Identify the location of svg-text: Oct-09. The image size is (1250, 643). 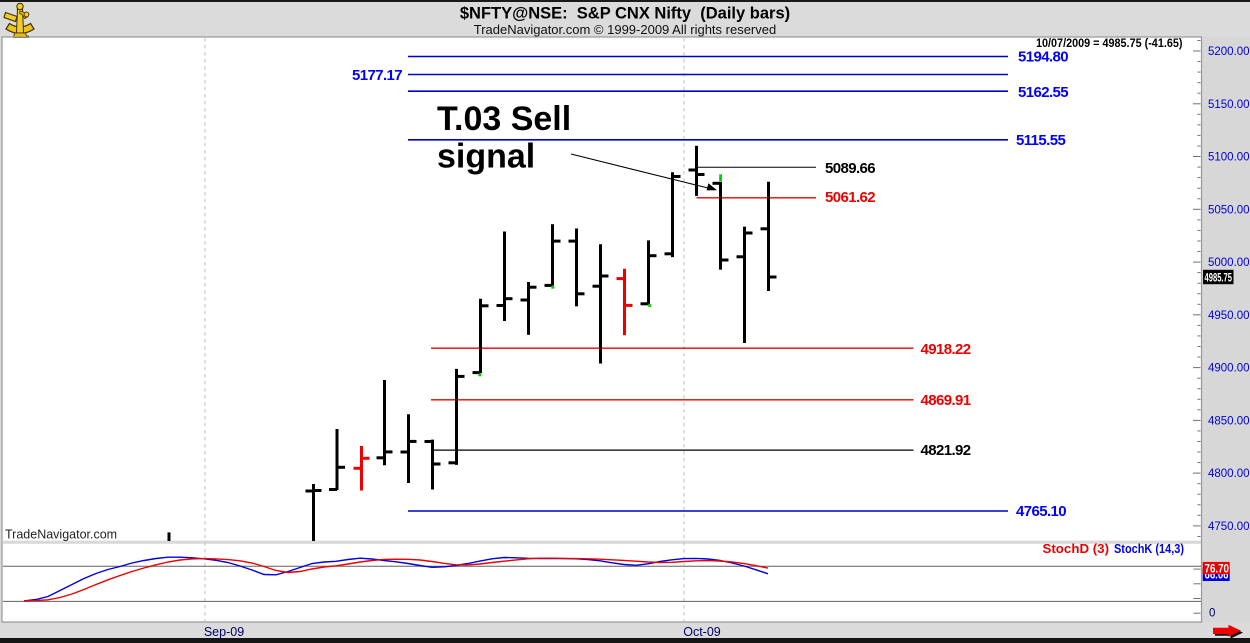
(702, 632).